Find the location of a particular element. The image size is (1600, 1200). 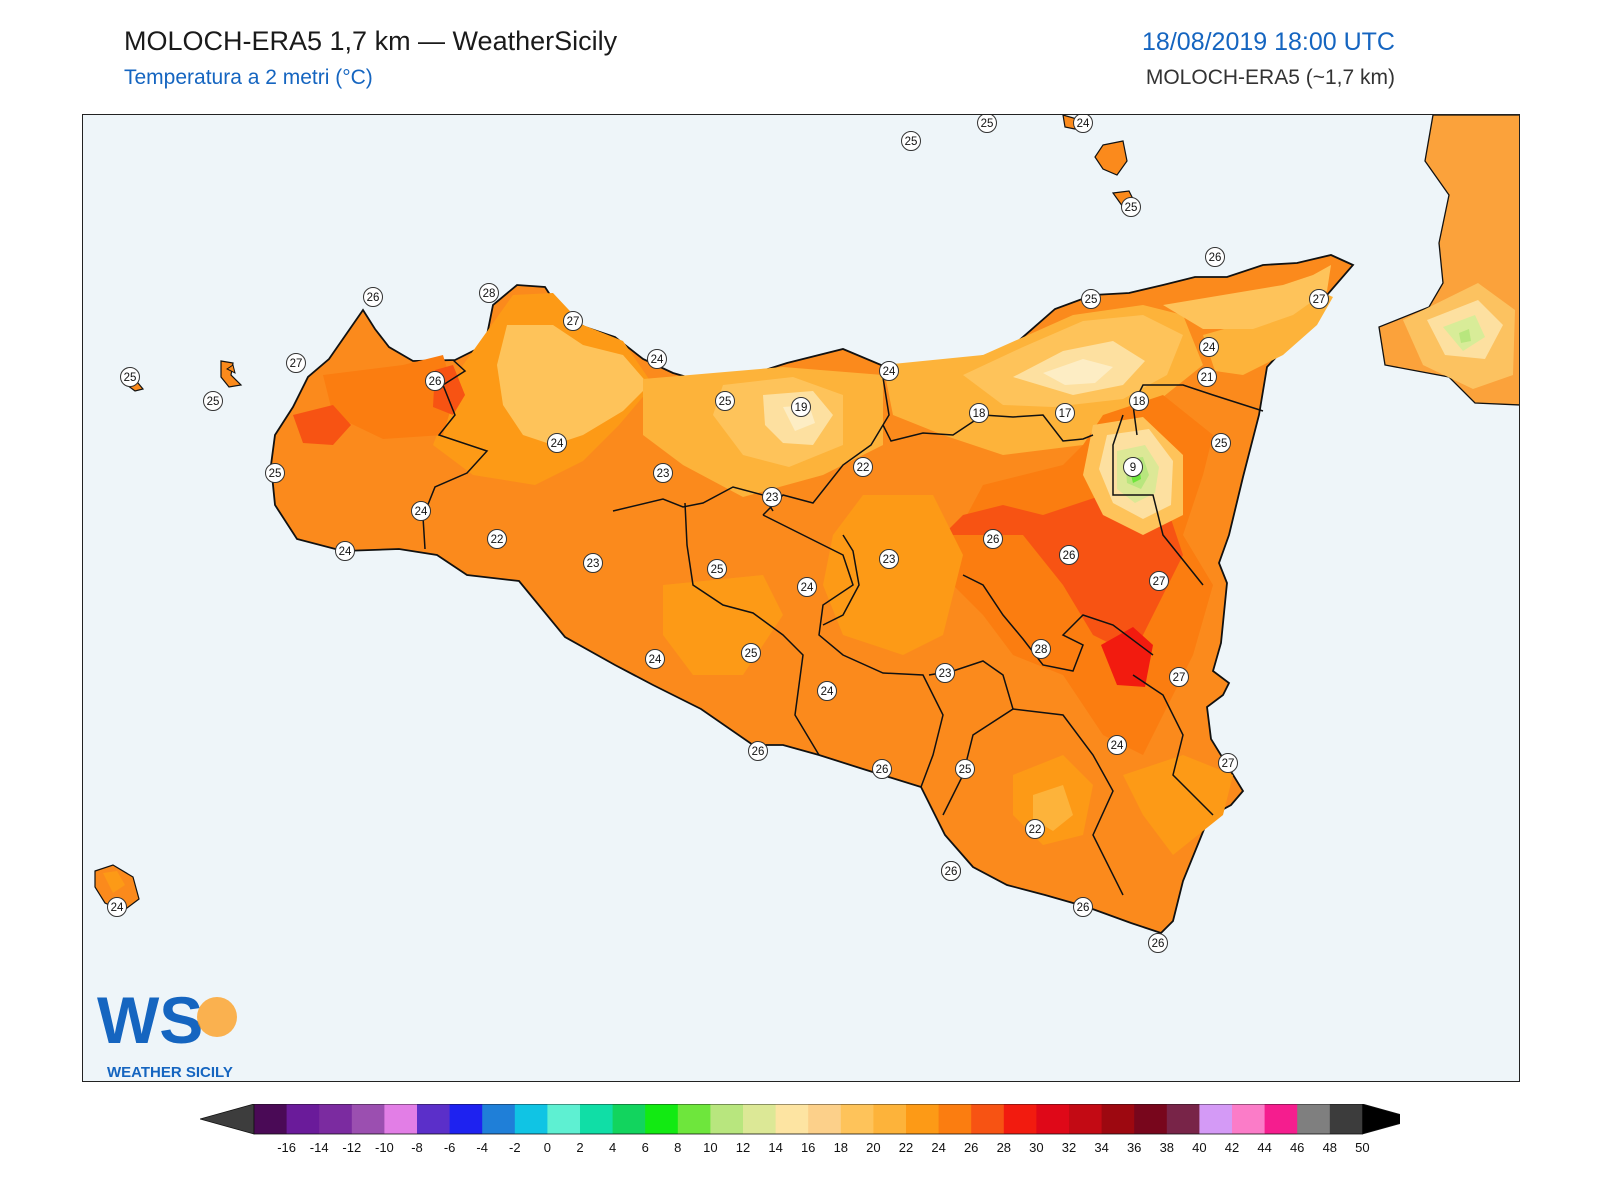

model-name: MOLOCH-ERA5 (~1,7 km) is located at coordinates (1270, 77).